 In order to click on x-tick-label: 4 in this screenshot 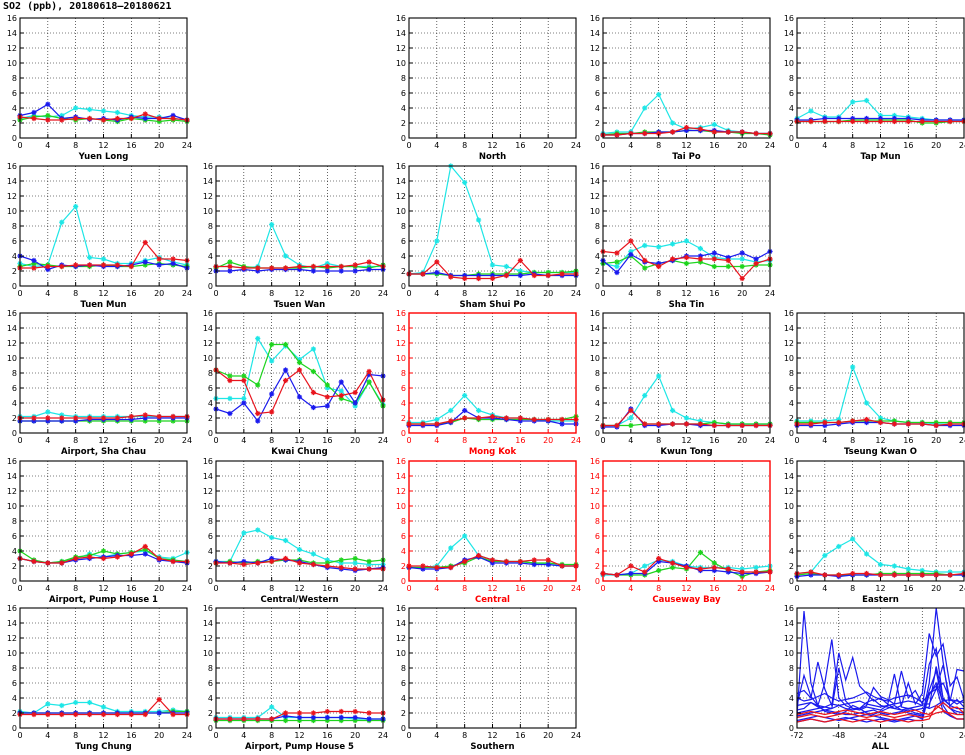, I will do `click(47, 735)`.